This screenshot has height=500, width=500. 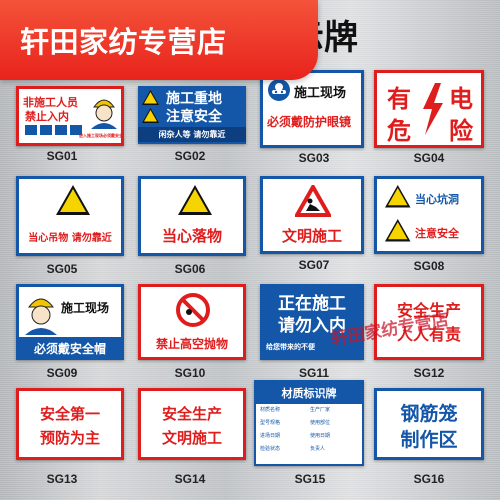 What do you see at coordinates (461, 131) in the screenshot?
I see `sign-sg04-char4: 险` at bounding box center [461, 131].